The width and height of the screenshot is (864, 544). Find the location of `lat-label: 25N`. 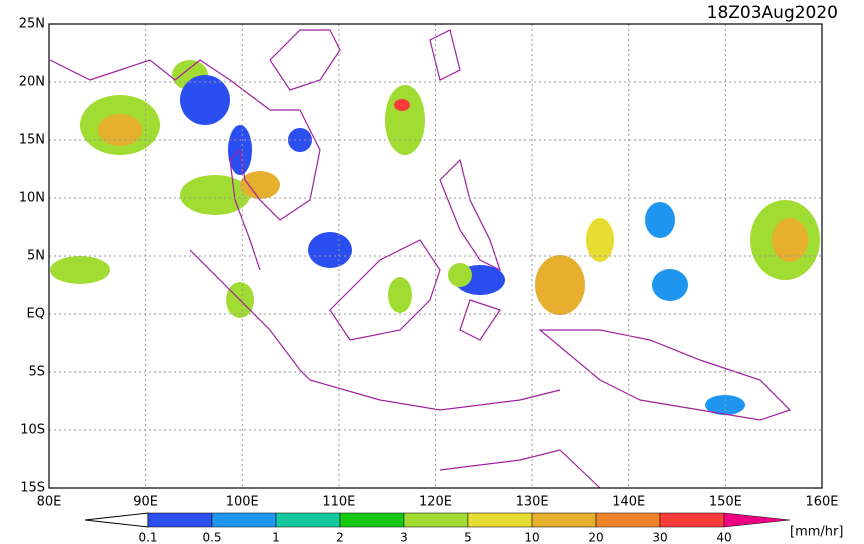

lat-label: 25N is located at coordinates (32, 24).